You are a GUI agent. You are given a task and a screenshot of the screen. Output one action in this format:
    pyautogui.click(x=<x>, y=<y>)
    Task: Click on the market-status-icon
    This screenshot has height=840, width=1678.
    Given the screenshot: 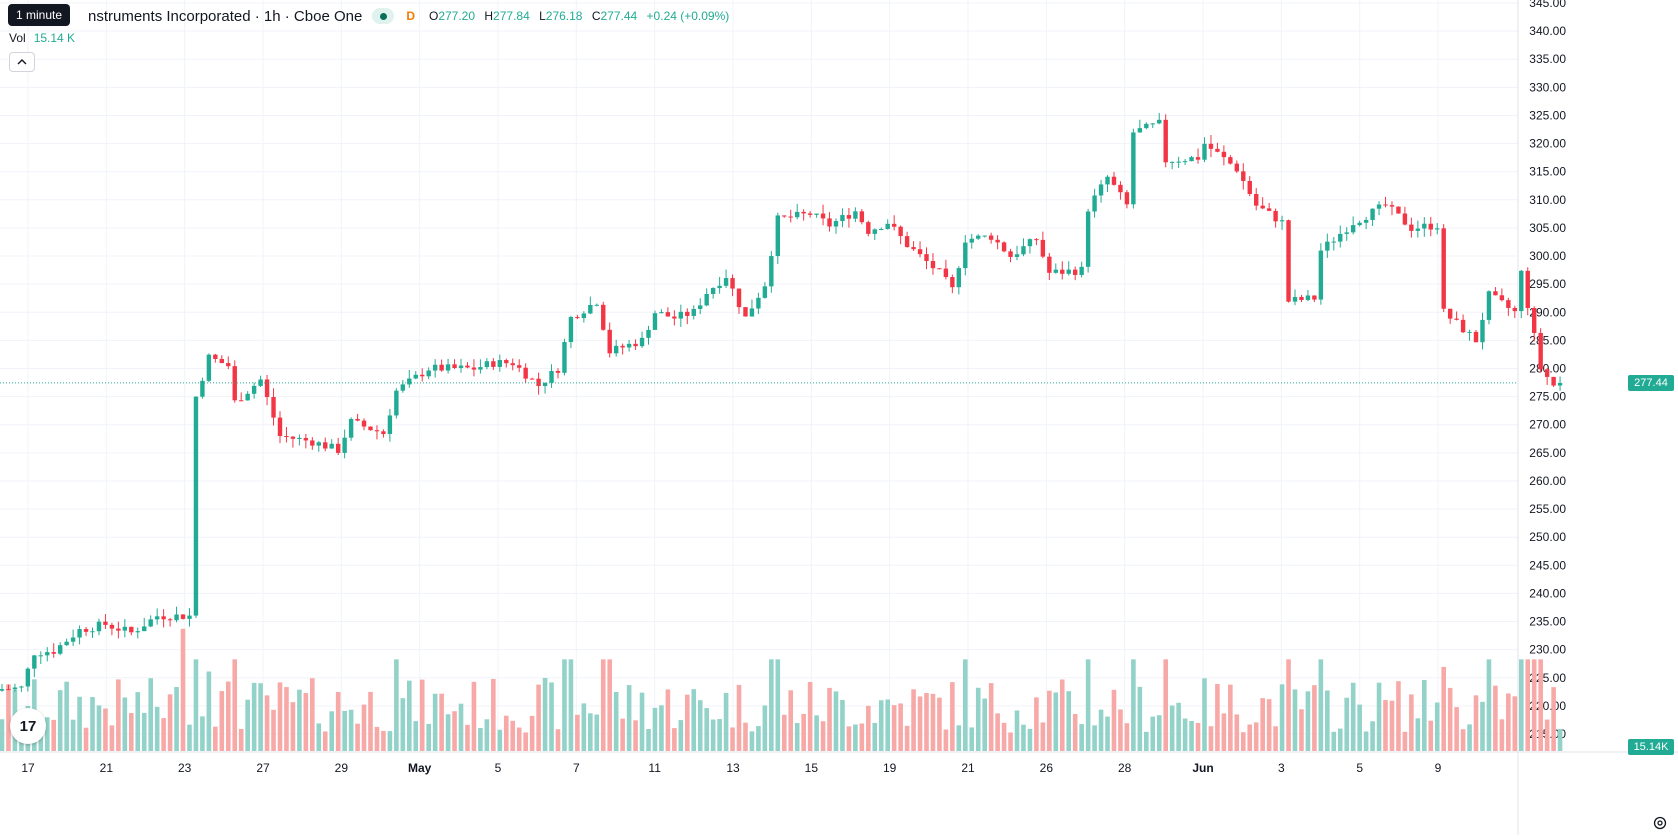 What is the action you would take?
    pyautogui.click(x=383, y=16)
    